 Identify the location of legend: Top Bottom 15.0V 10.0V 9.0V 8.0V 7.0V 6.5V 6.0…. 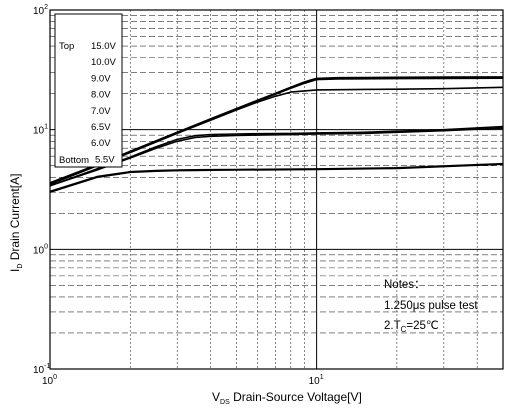
(88, 90).